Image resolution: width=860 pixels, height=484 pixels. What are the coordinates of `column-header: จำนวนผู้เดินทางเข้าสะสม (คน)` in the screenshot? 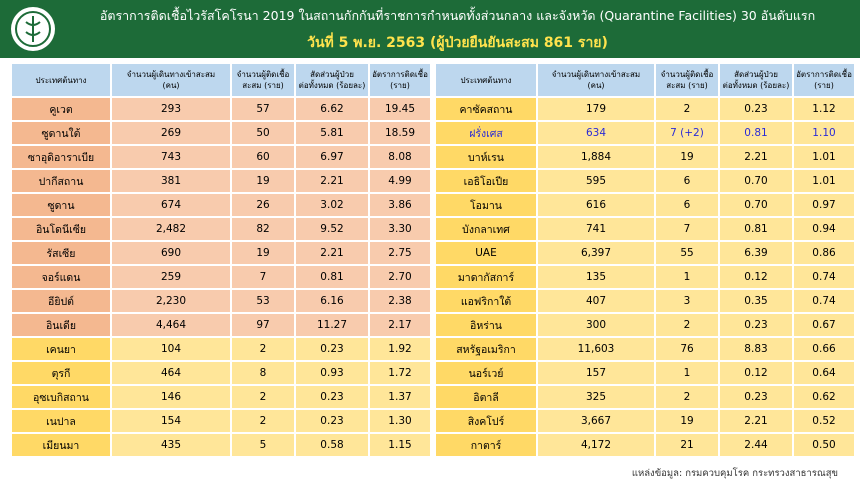 It's located at (596, 80).